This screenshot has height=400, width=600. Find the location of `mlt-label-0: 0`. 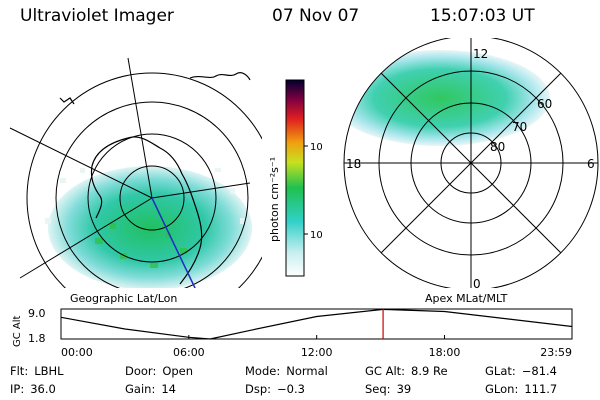

mlt-label-0: 0 is located at coordinates (477, 282).